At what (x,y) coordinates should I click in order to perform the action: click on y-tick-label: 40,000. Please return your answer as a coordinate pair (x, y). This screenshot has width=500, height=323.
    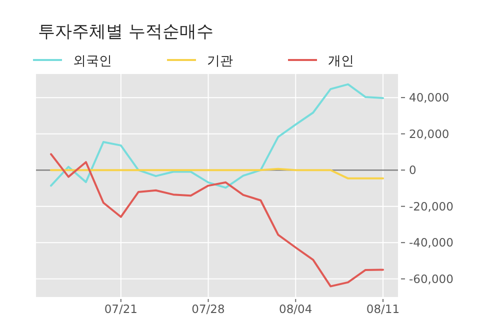
    Looking at the image, I should click on (429, 97).